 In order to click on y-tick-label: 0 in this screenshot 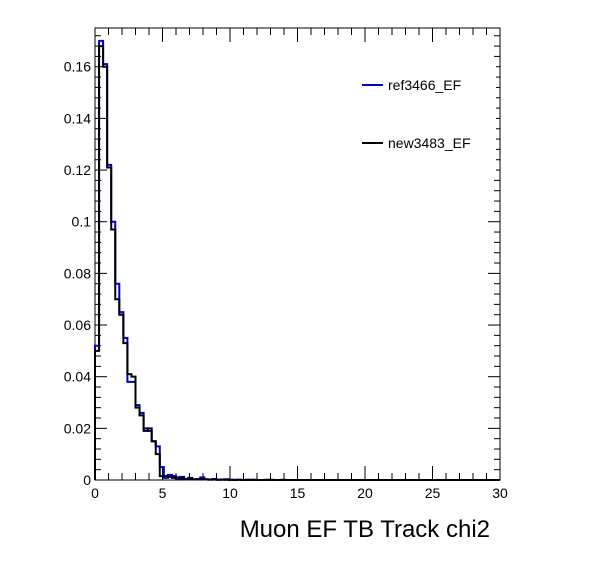, I will do `click(87, 480)`.